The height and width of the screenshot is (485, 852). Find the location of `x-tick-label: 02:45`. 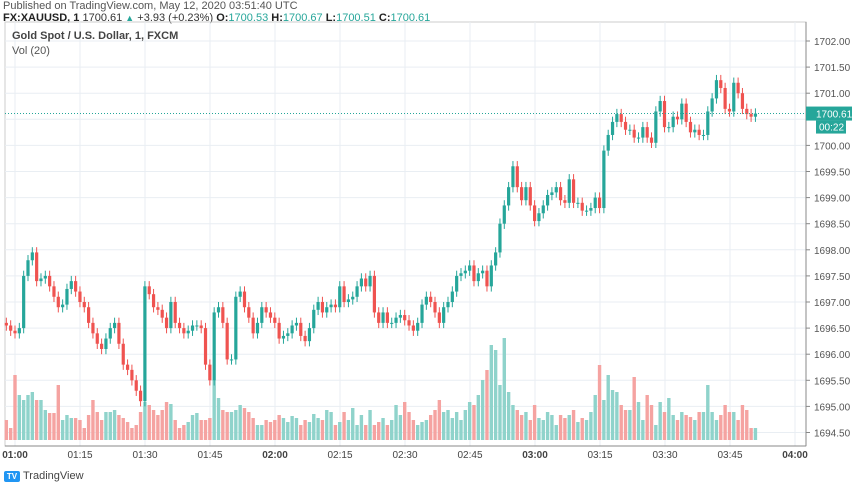

x-tick-label: 02:45 is located at coordinates (469, 455).